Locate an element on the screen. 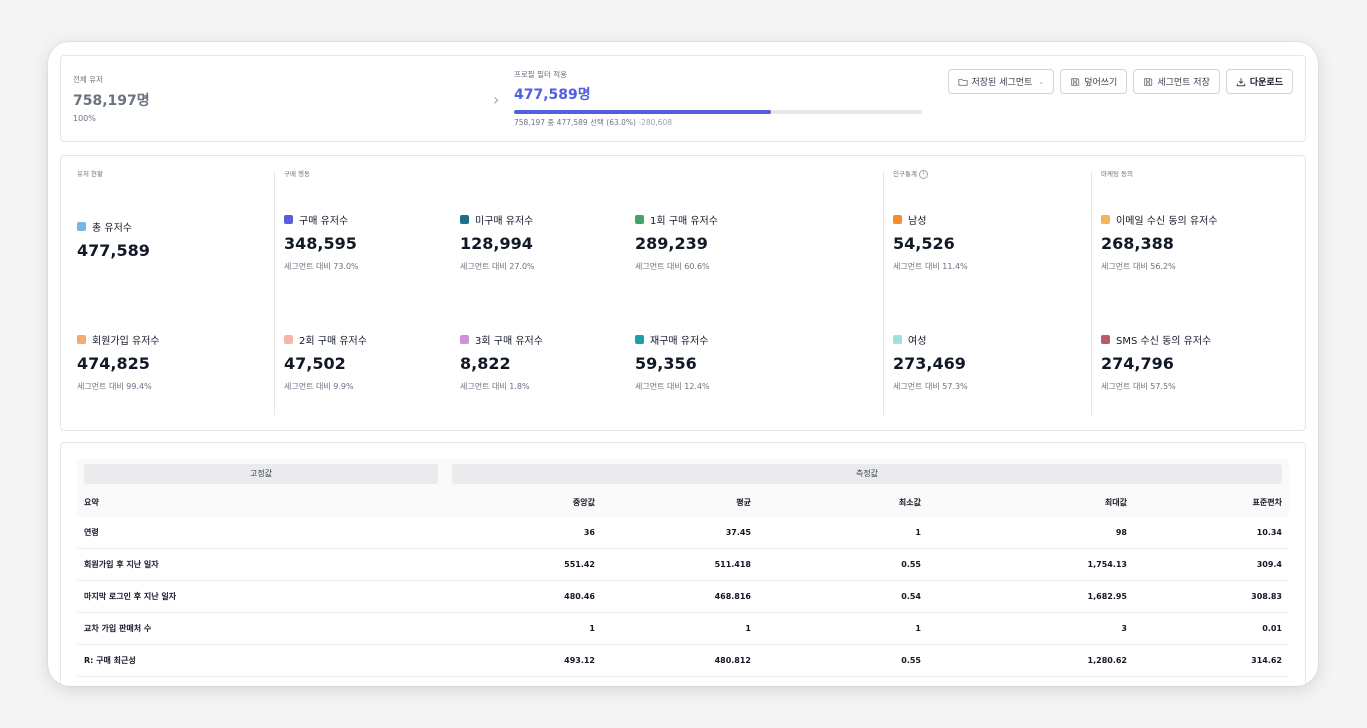  selection-caption-delta: -280,608 is located at coordinates (655, 122).